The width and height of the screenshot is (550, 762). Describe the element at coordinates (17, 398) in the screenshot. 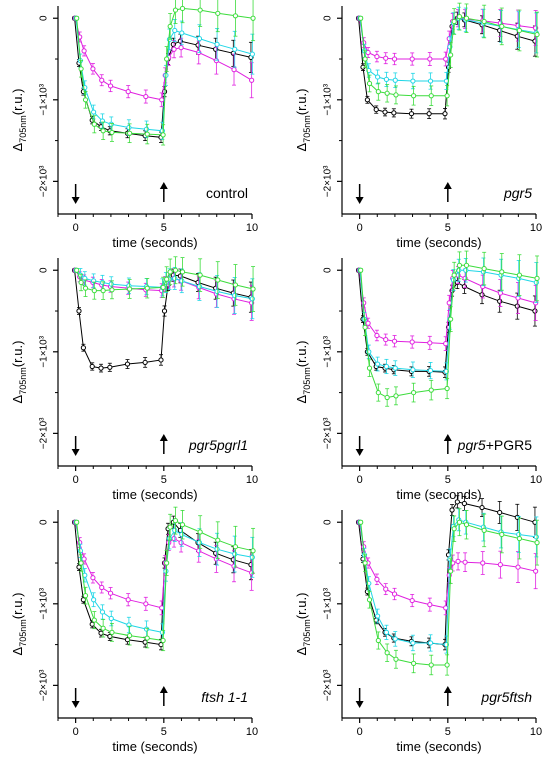

I see `y-axis-label-main: Δ` at that location.